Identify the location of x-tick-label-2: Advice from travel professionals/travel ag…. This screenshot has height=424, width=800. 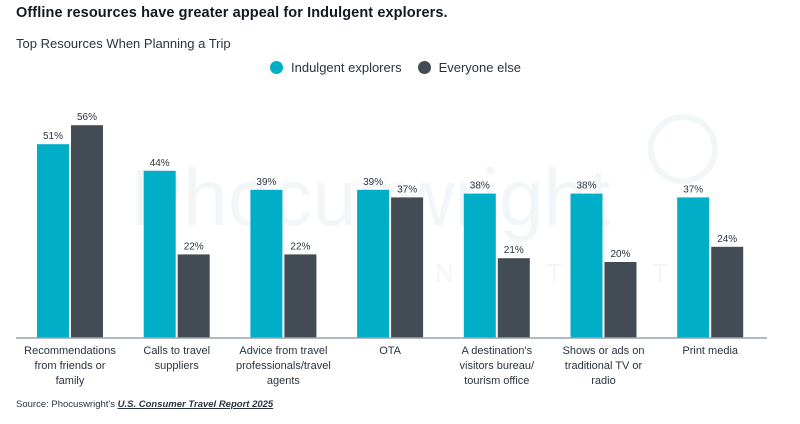
(283, 366).